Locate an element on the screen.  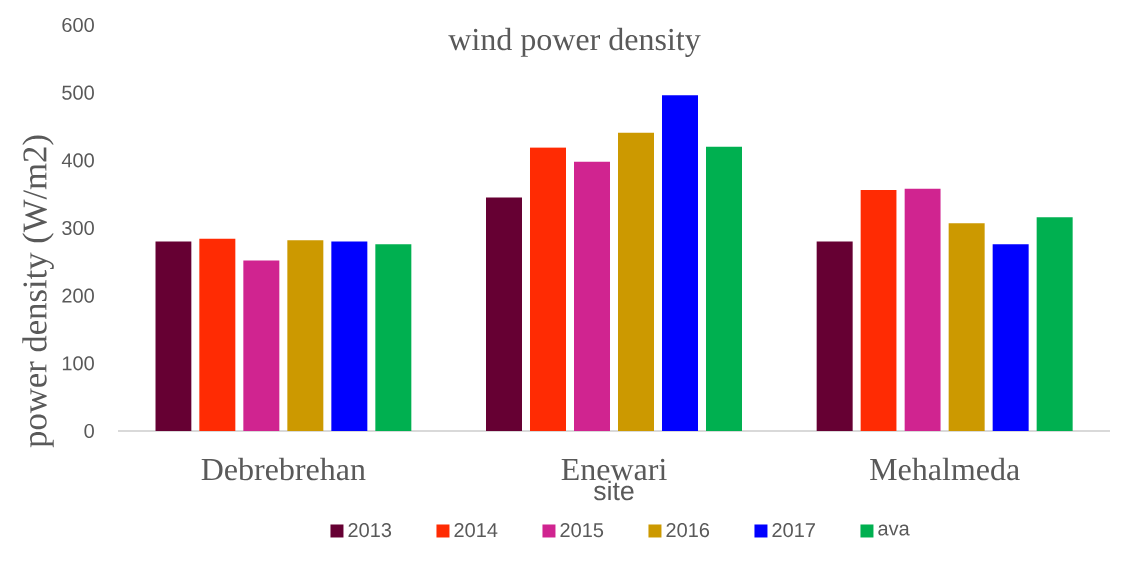
y-tick-label: 300 is located at coordinates (78, 228).